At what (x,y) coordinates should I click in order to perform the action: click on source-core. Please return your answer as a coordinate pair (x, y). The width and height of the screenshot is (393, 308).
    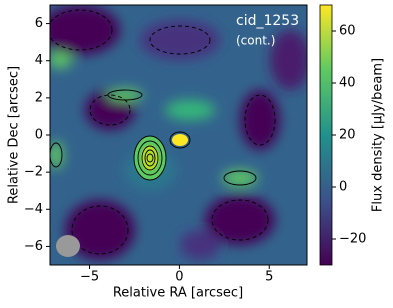
    Looking at the image, I should click on (150, 158).